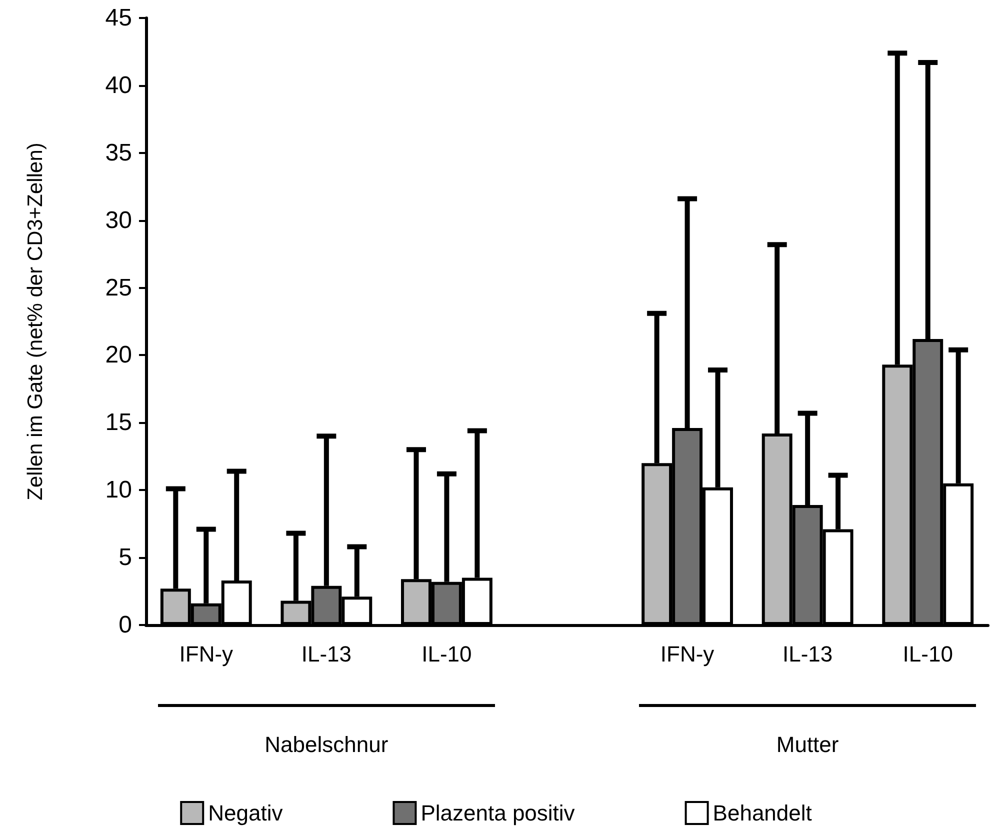 Image resolution: width=992 pixels, height=834 pixels. Describe the element at coordinates (326, 745) in the screenshot. I see `text: Nabelschnur` at that location.